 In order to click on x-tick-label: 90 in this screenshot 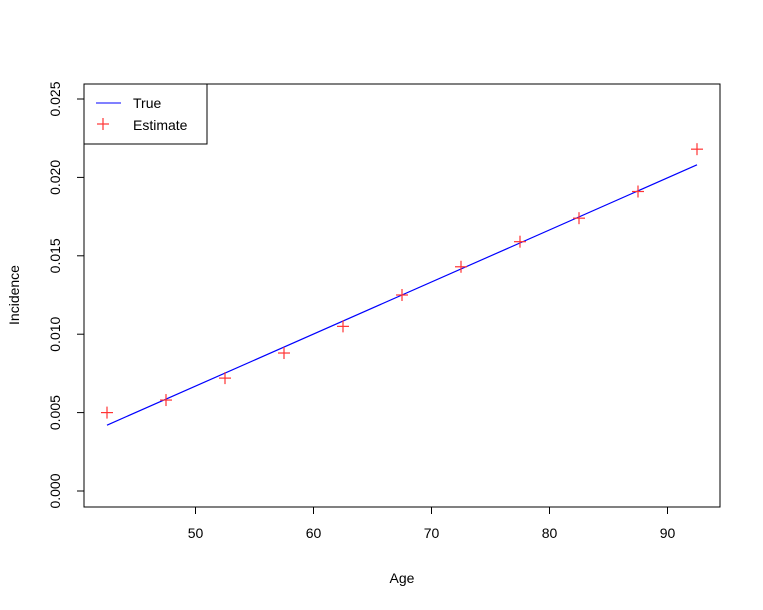, I will do `click(668, 533)`.